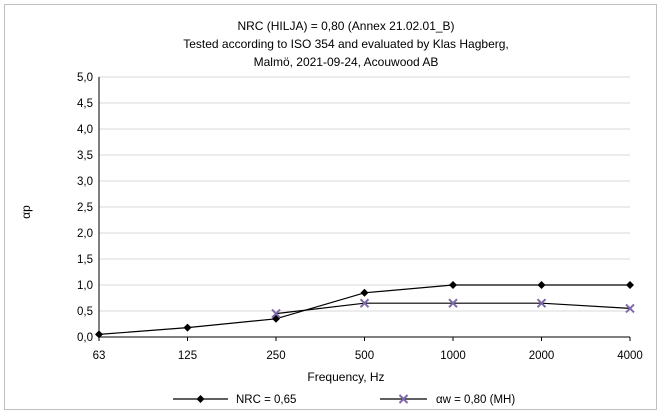  I want to click on y-tick-label: 4,0, so click(85, 130).